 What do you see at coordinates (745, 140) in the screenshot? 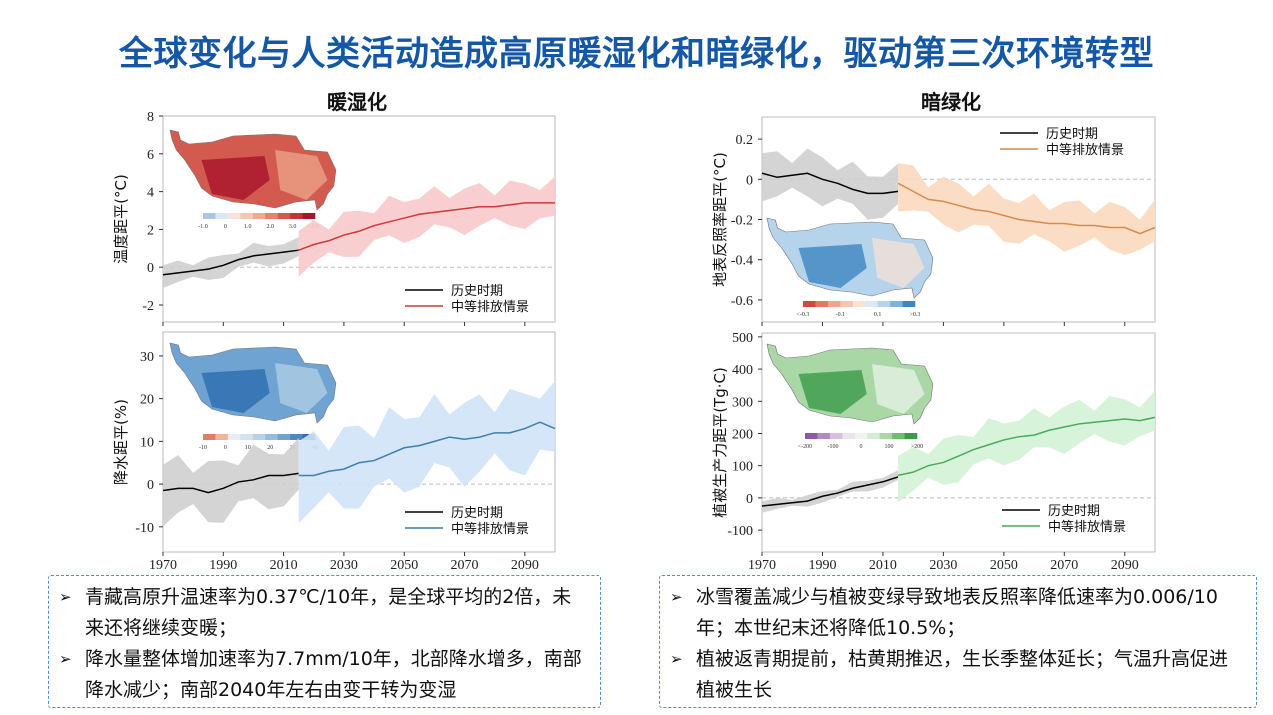
I see `y-tick-label: 0.2` at bounding box center [745, 140].